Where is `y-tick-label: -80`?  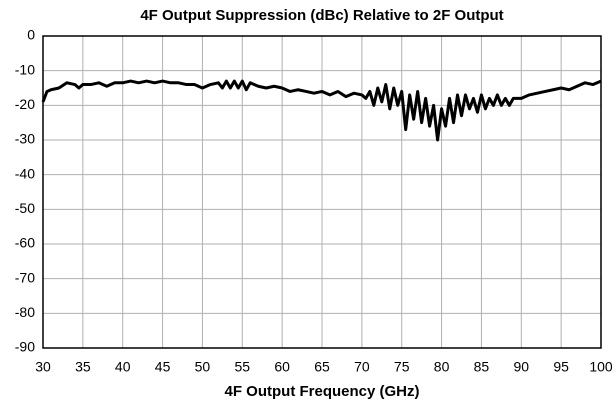 y-tick-label: -80 is located at coordinates (25, 312).